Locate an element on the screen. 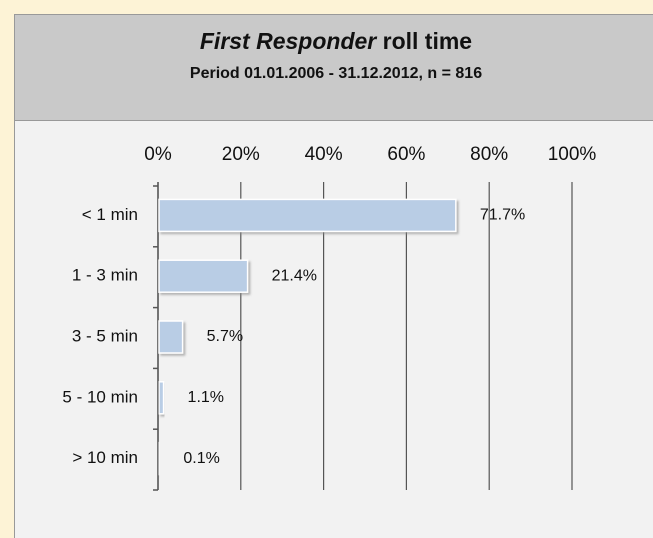 The width and height of the screenshot is (653, 538). x-tick-label: 60% is located at coordinates (406, 154).